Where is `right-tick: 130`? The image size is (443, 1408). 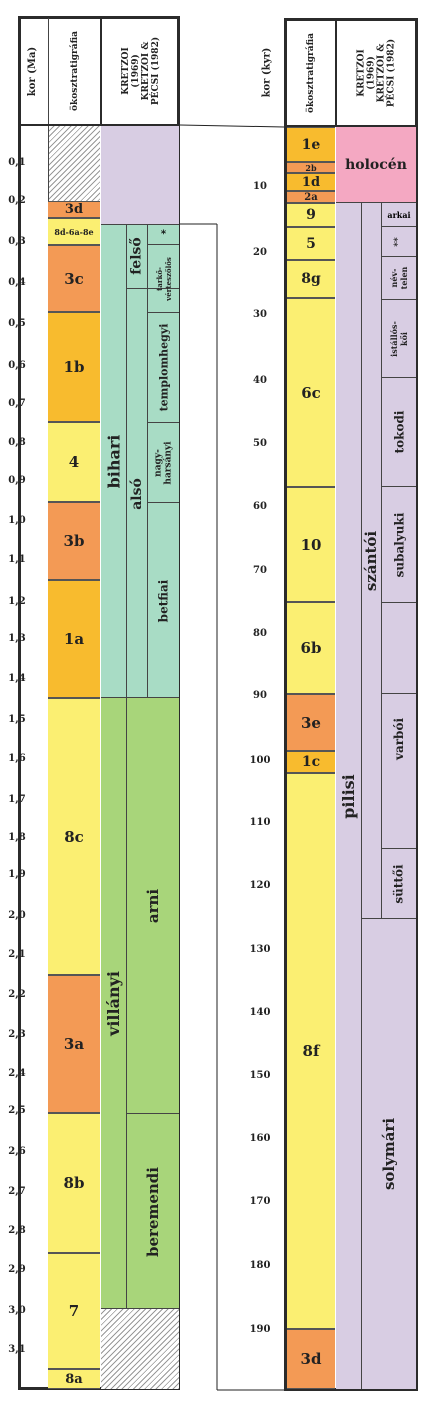
right-tick: 130 is located at coordinates (260, 949).